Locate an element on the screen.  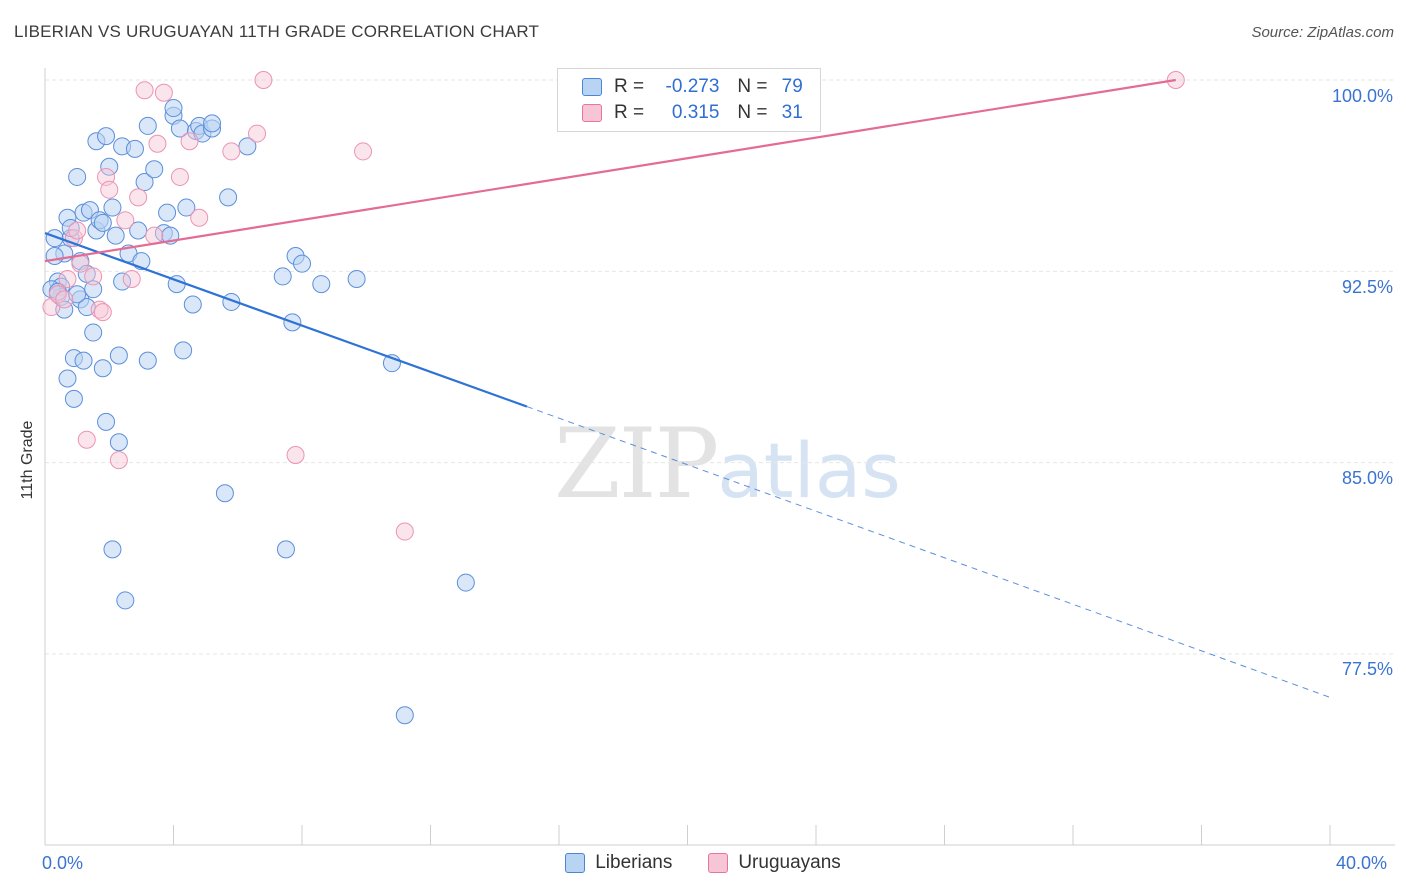
series-legend: Liberians Uruguayans is located at coordinates (703, 863).